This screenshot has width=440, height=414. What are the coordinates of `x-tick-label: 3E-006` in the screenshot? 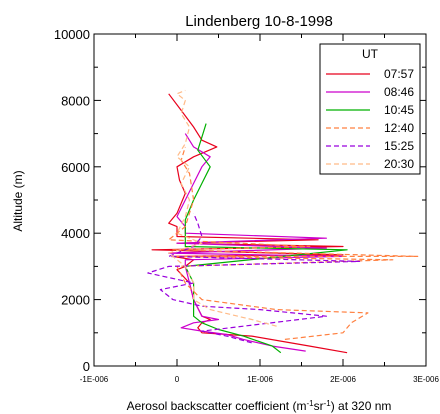 It's located at (426, 379).